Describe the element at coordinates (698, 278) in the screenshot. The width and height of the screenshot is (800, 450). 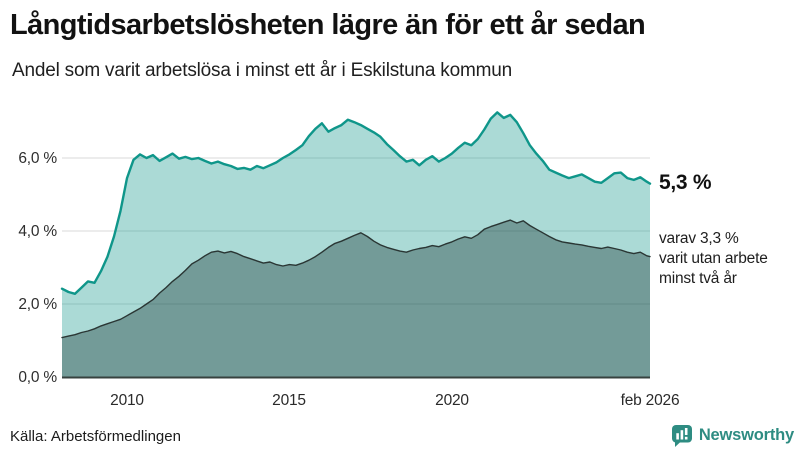
I see `sub-annotation-line-3: minst två år` at that location.